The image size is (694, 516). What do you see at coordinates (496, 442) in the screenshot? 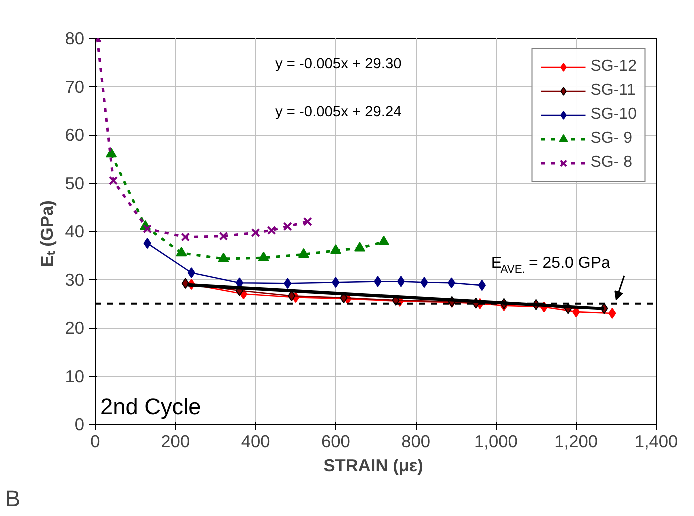
I see `x-tick-label: 1,000` at bounding box center [496, 442].